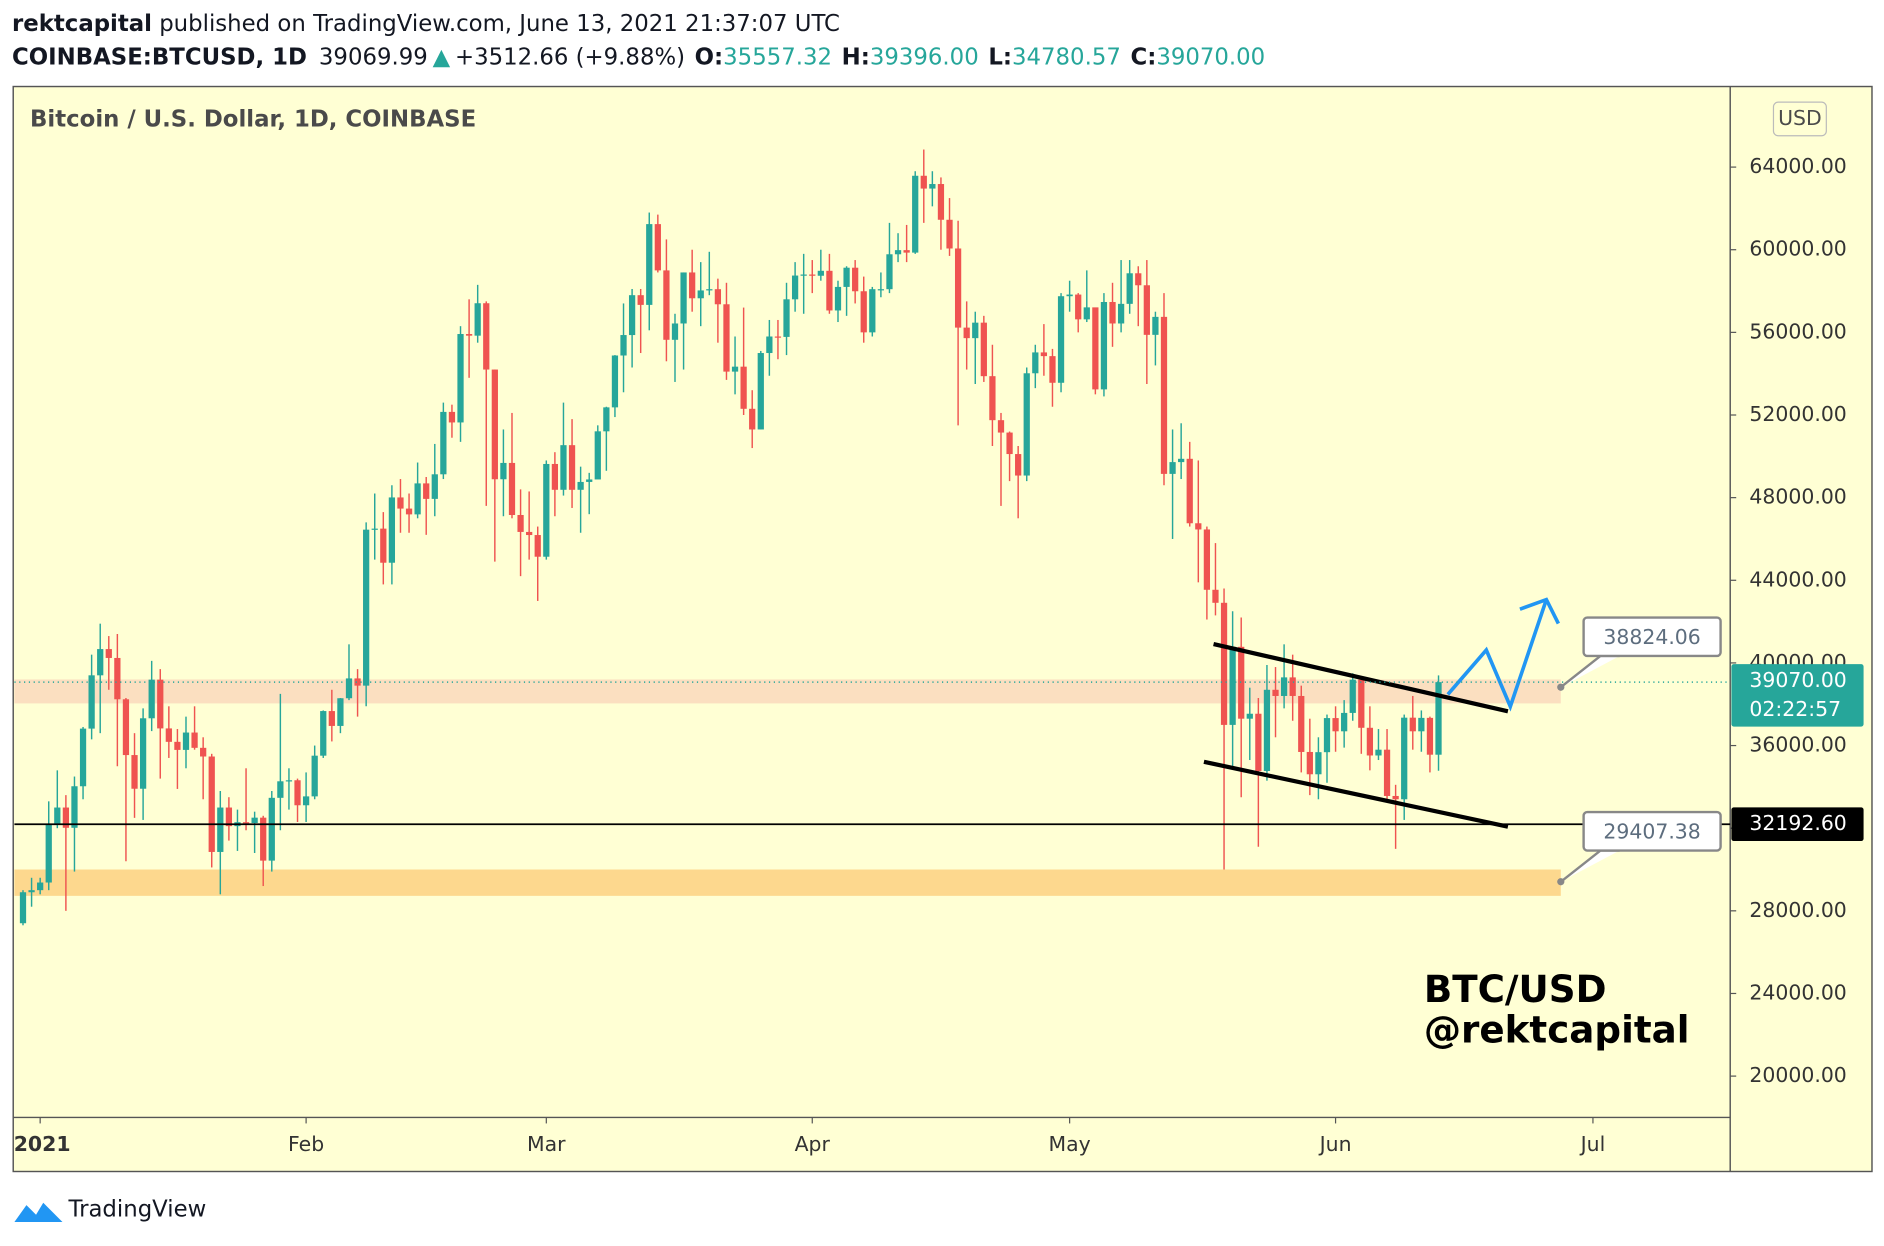 The width and height of the screenshot is (1884, 1246). Describe the element at coordinates (924, 57) in the screenshot. I see `ohlc-value: 39396.00` at that location.